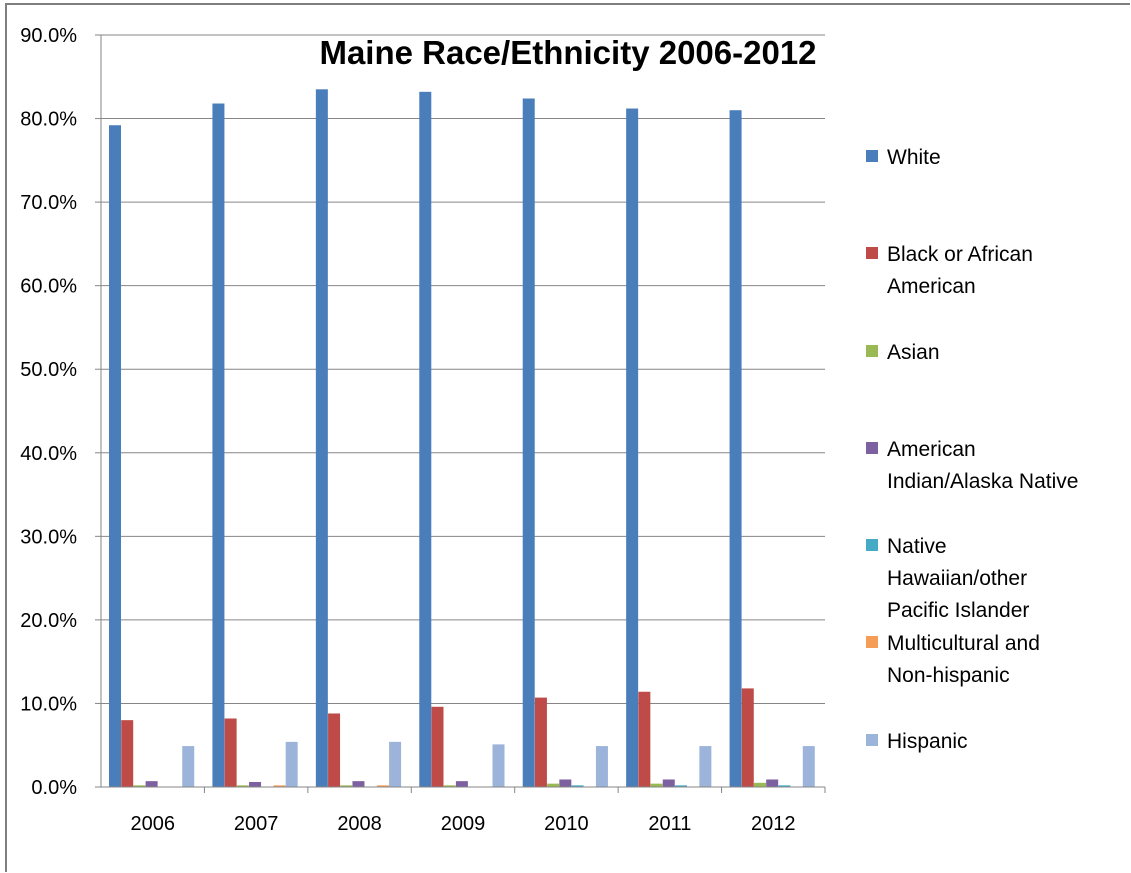  Describe the element at coordinates (957, 578) in the screenshot. I see `legend-label: Hawaiian/other` at that location.